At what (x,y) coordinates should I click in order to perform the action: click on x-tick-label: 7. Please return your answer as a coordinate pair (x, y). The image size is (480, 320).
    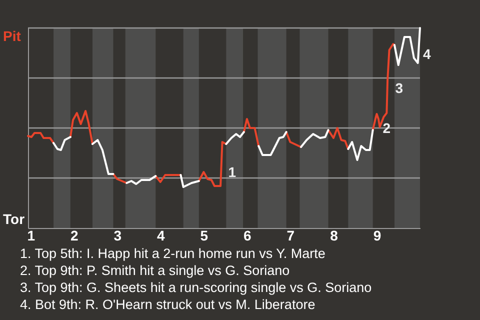
    Looking at the image, I should click on (290, 236).